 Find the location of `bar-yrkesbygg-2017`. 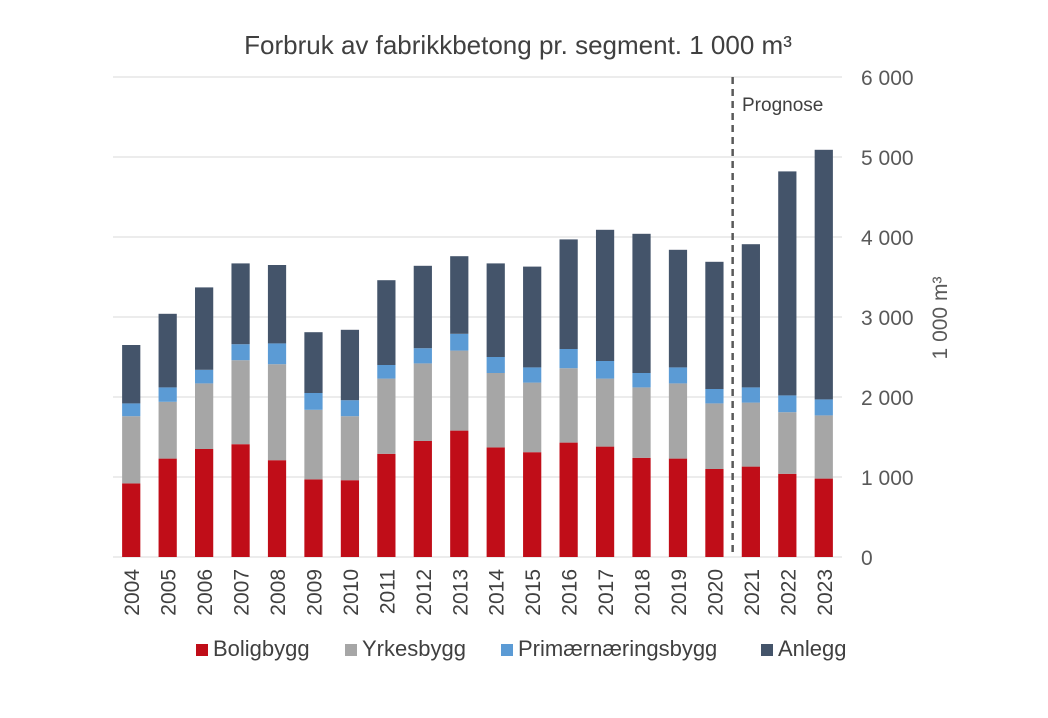

bar-yrkesbygg-2017 is located at coordinates (605, 412).